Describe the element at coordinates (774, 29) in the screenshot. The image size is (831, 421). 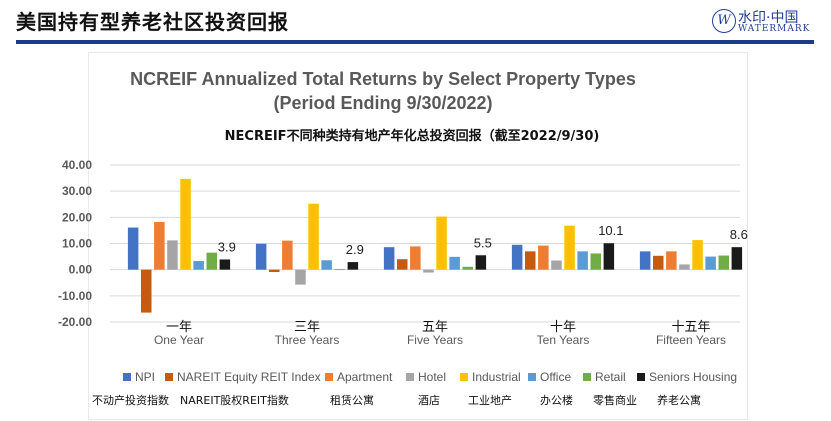
I see `brand-name-en: WATERMARK` at that location.